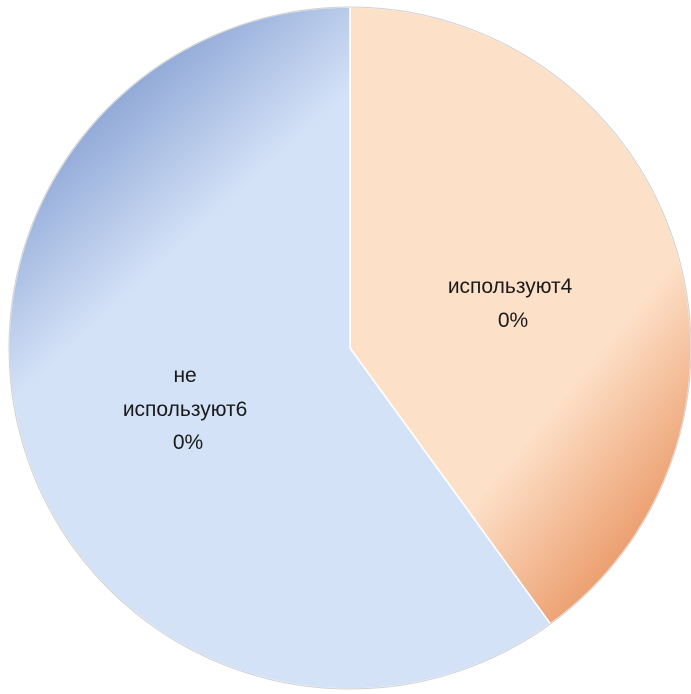 This screenshot has height=694, width=691. I want to click on slice-label-not-used: не используют6 0%, so click(188, 409).